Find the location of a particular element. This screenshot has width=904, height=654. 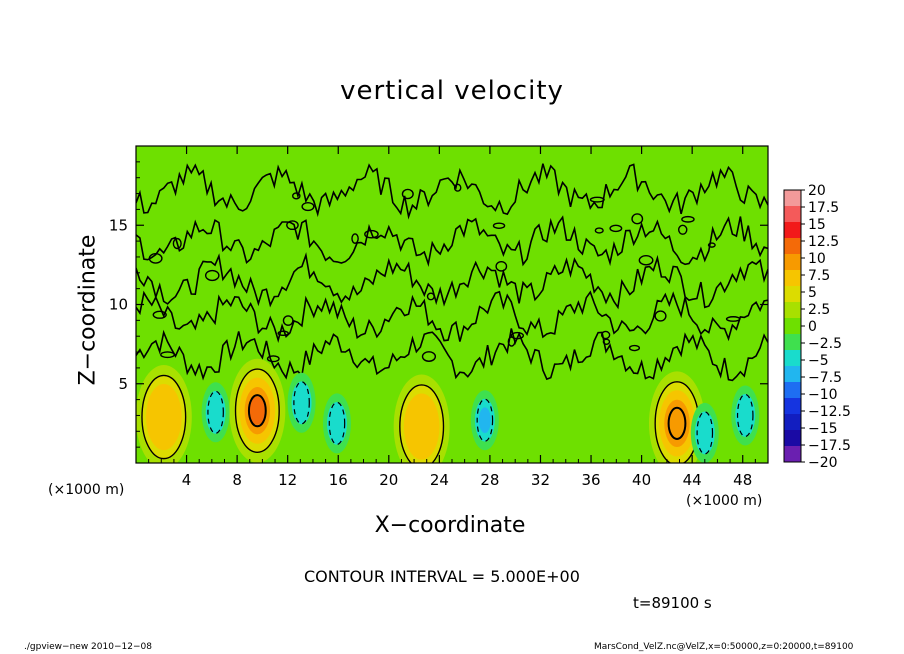

x-tick-label: 48 is located at coordinates (742, 480).